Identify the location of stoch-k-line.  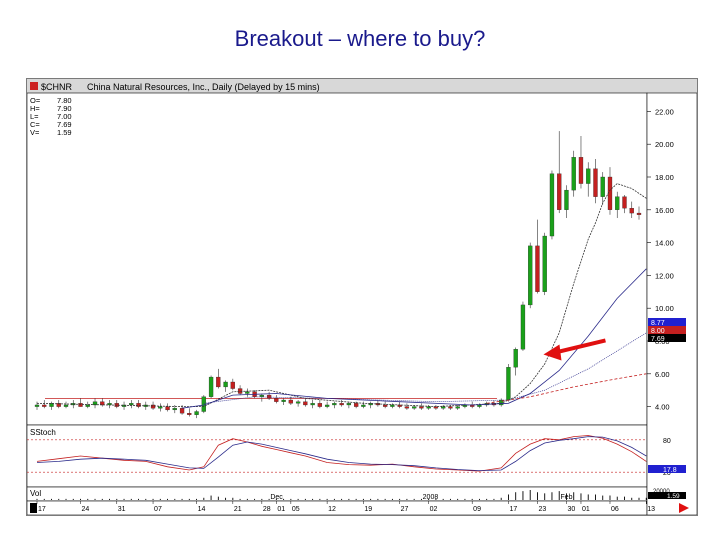
(341, 453).